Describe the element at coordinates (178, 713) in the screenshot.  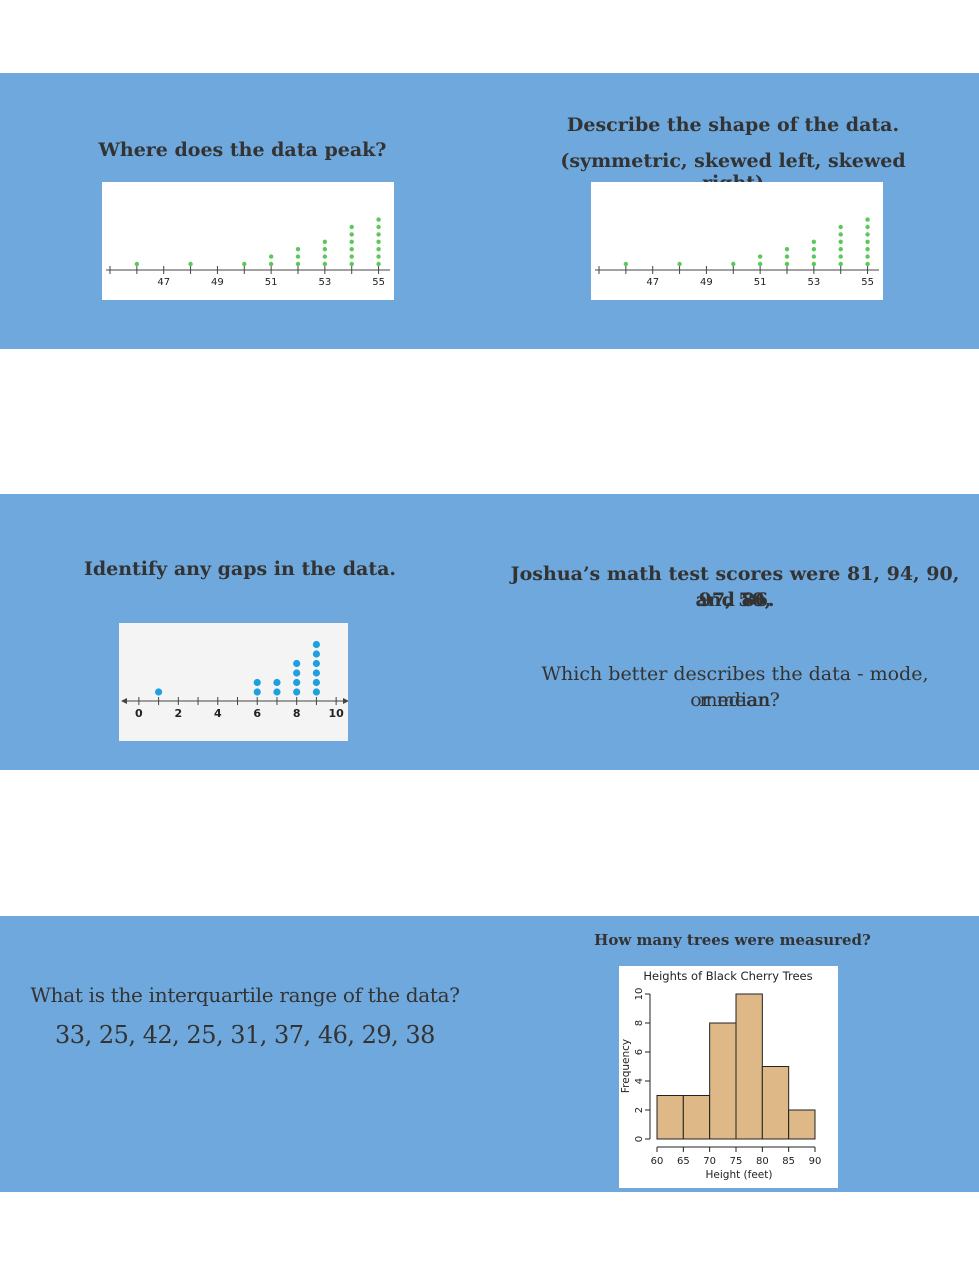
I see `tick-label: 2` at that location.